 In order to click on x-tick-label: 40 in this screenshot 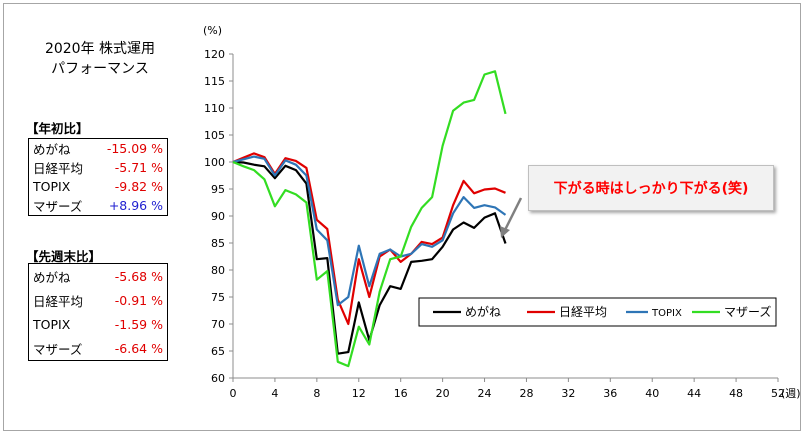, I will do `click(652, 393)`.